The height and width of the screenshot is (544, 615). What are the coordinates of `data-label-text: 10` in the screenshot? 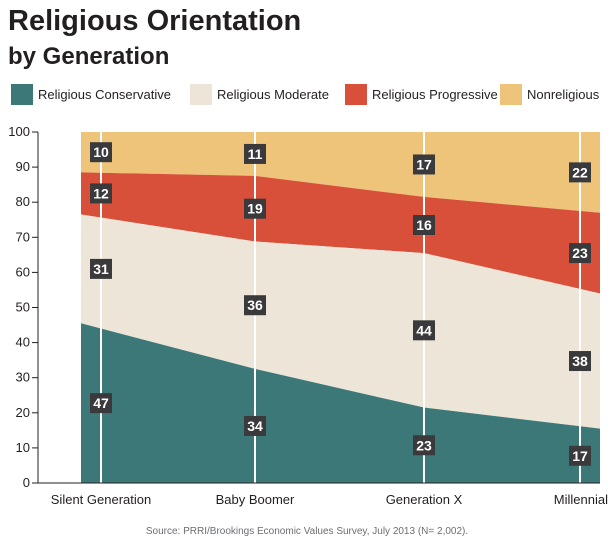 It's located at (101, 152).